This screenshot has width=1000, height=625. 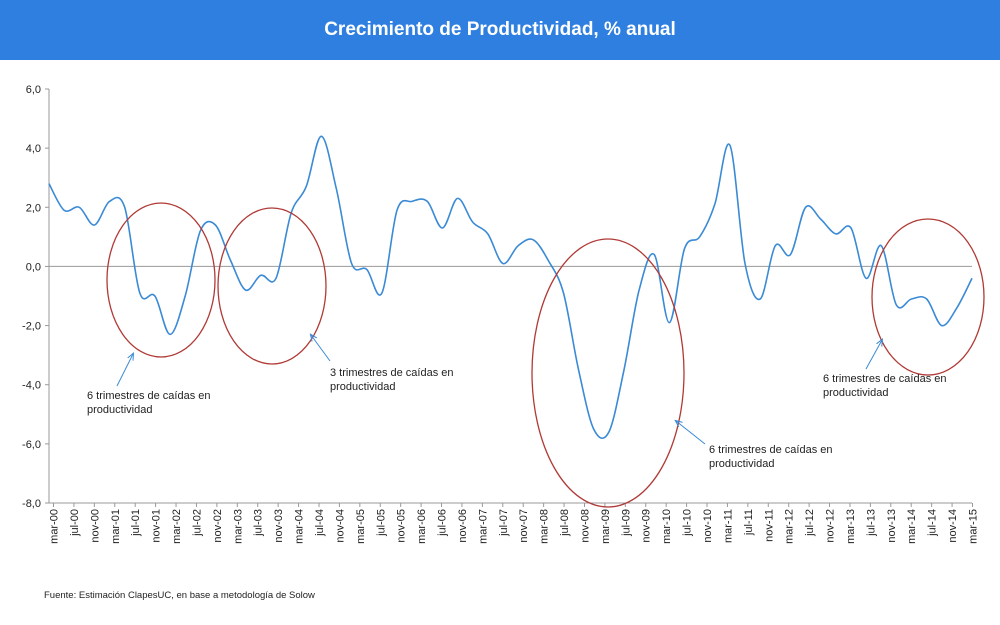 What do you see at coordinates (483, 526) in the screenshot?
I see `x-tick-label: mar-07` at bounding box center [483, 526].